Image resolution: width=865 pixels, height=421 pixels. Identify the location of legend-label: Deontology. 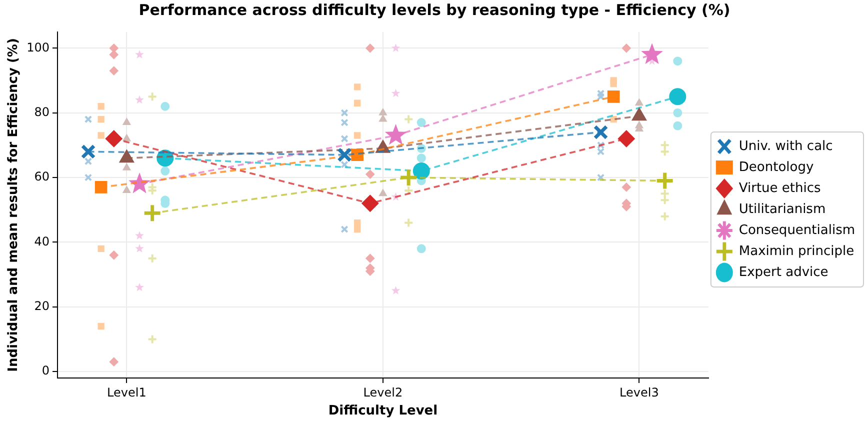
(776, 167).